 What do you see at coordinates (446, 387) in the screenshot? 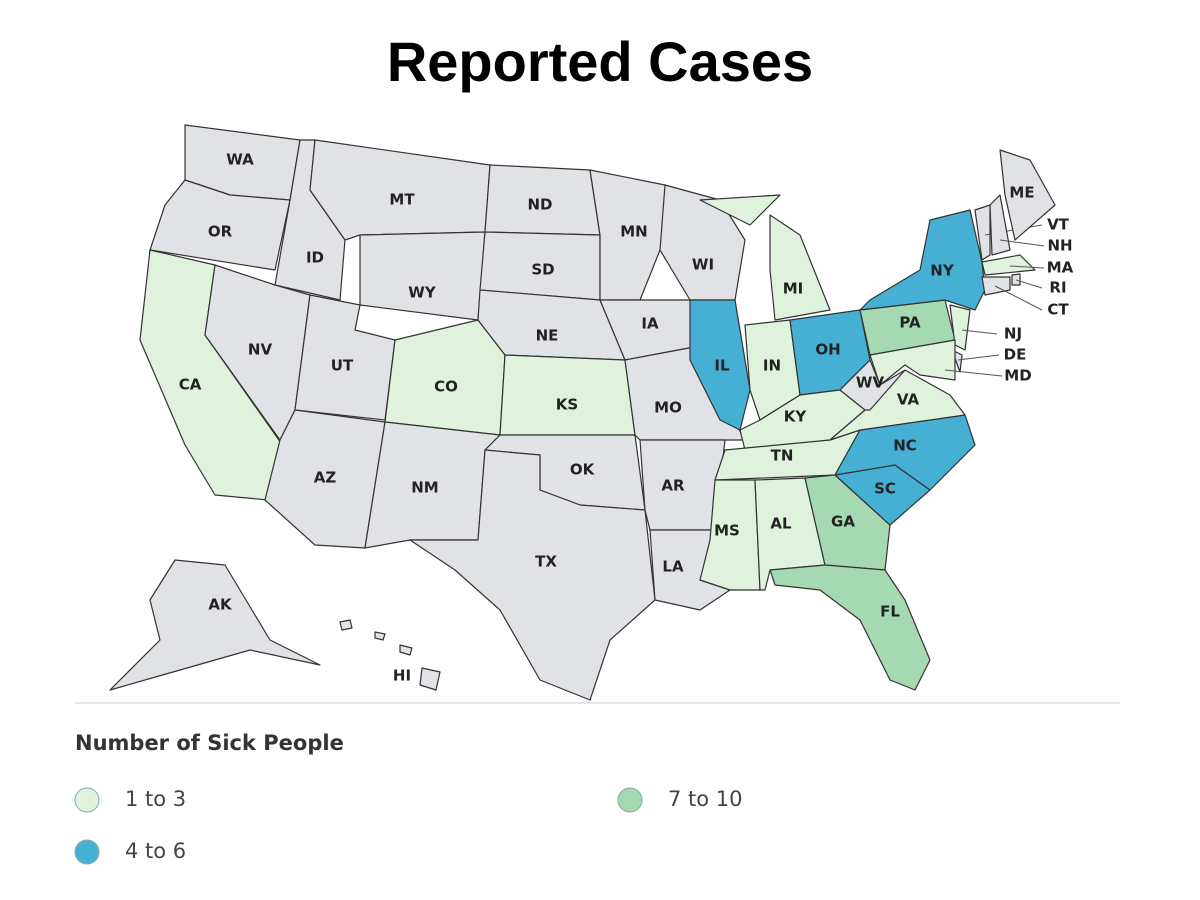
I see `state-label: CO` at bounding box center [446, 387].